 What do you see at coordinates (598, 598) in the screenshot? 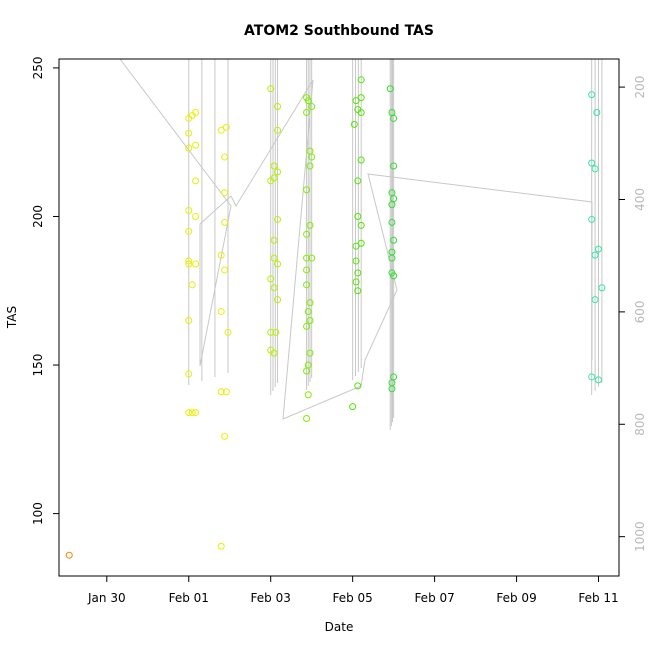
I see `x-tick-label: Feb 11` at bounding box center [598, 598].